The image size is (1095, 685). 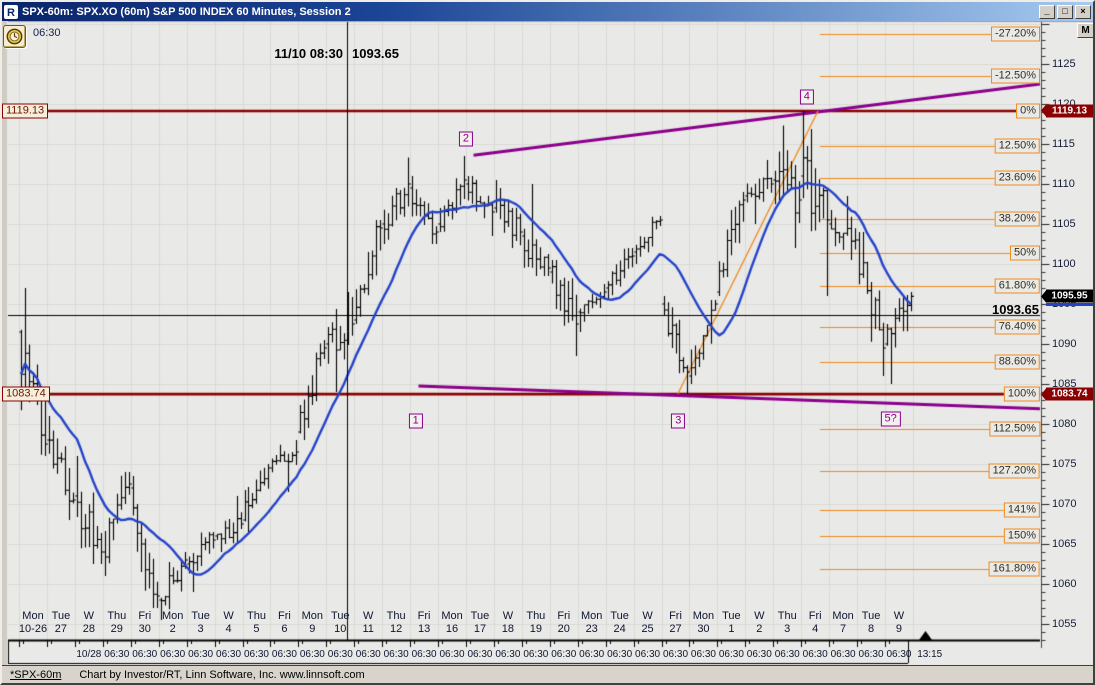 What do you see at coordinates (33, 629) in the screenshot?
I see `day-date-label: 10-26` at bounding box center [33, 629].